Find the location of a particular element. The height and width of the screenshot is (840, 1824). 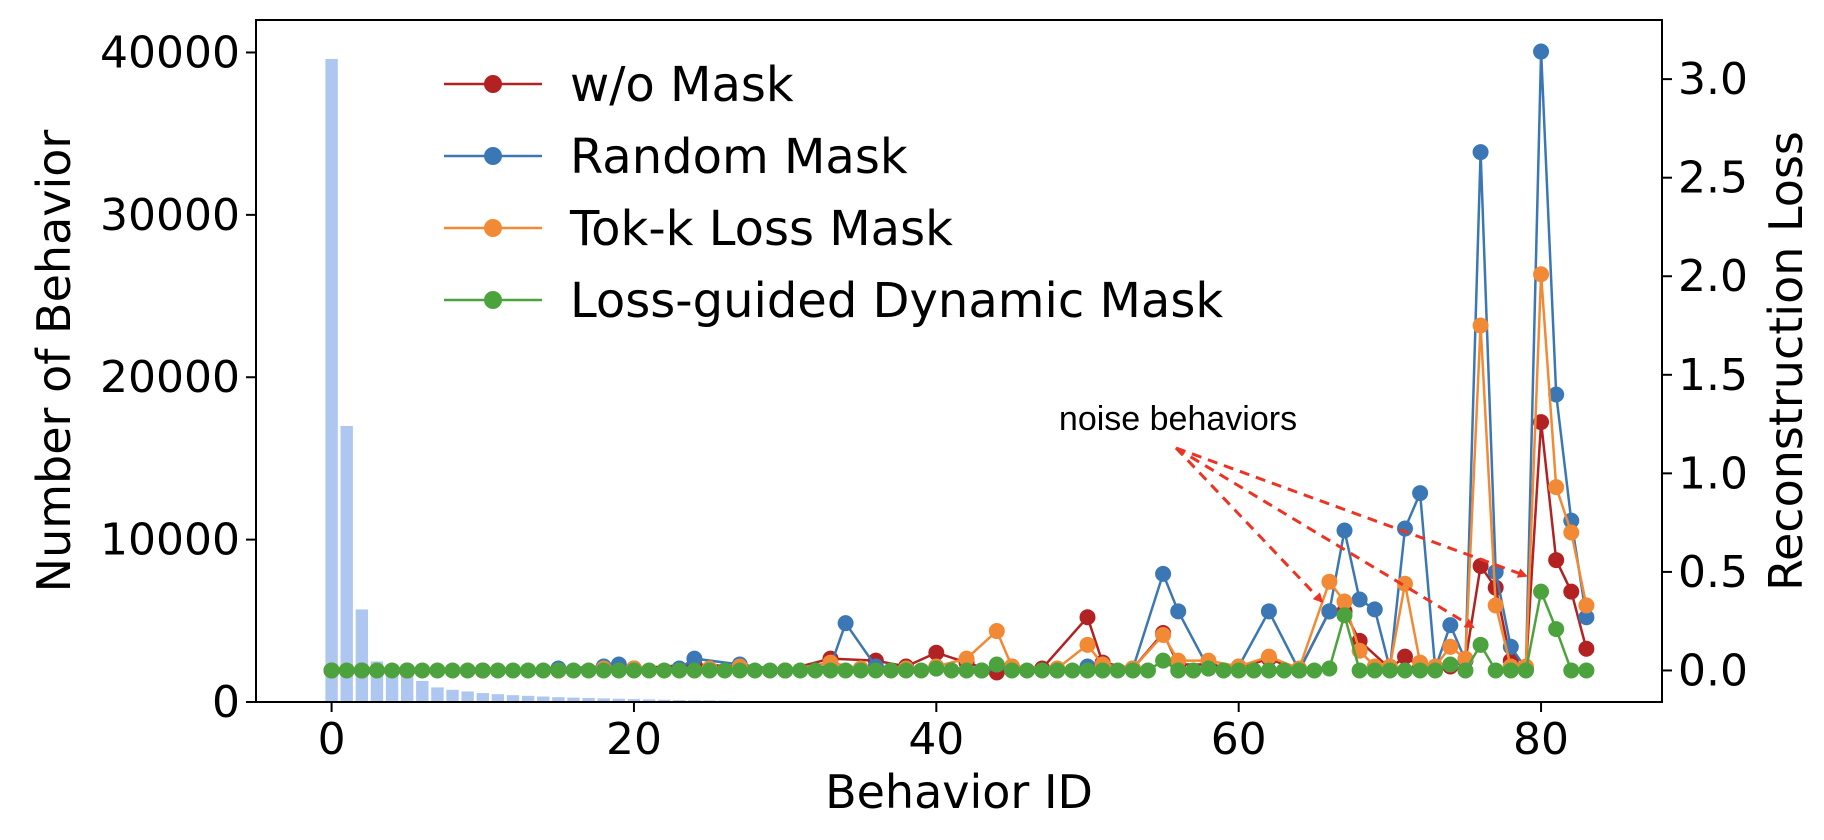

y-right-tick-label: 2.5 is located at coordinates (1713, 178).